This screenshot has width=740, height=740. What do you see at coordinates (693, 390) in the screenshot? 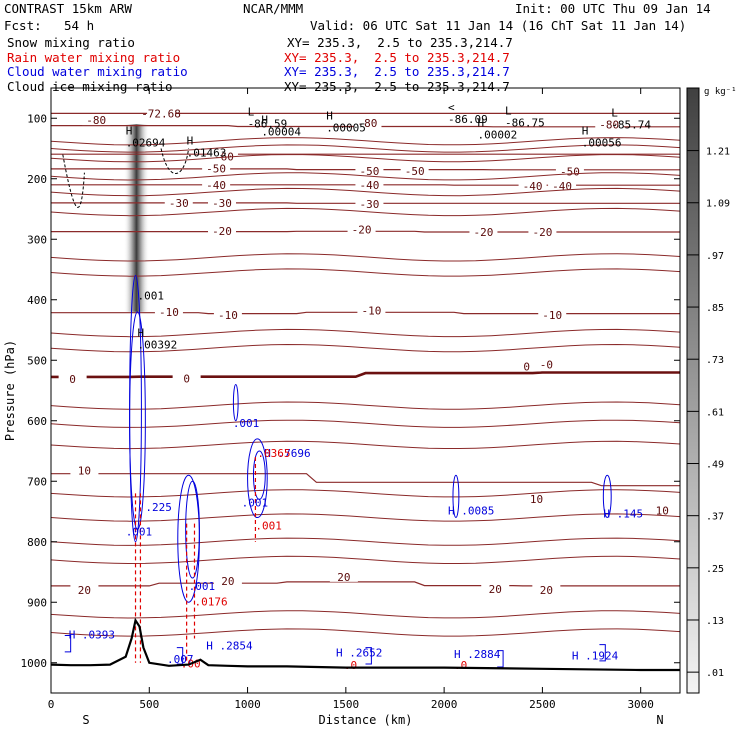
I see `colorbar-gradient` at bounding box center [693, 390].